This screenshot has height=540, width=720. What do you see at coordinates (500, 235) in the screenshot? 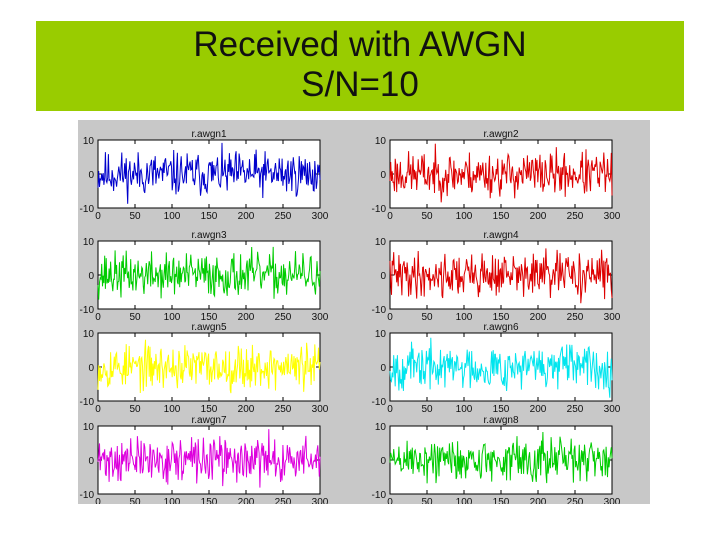
I see `subplot-title: r.awgn4` at bounding box center [500, 235].